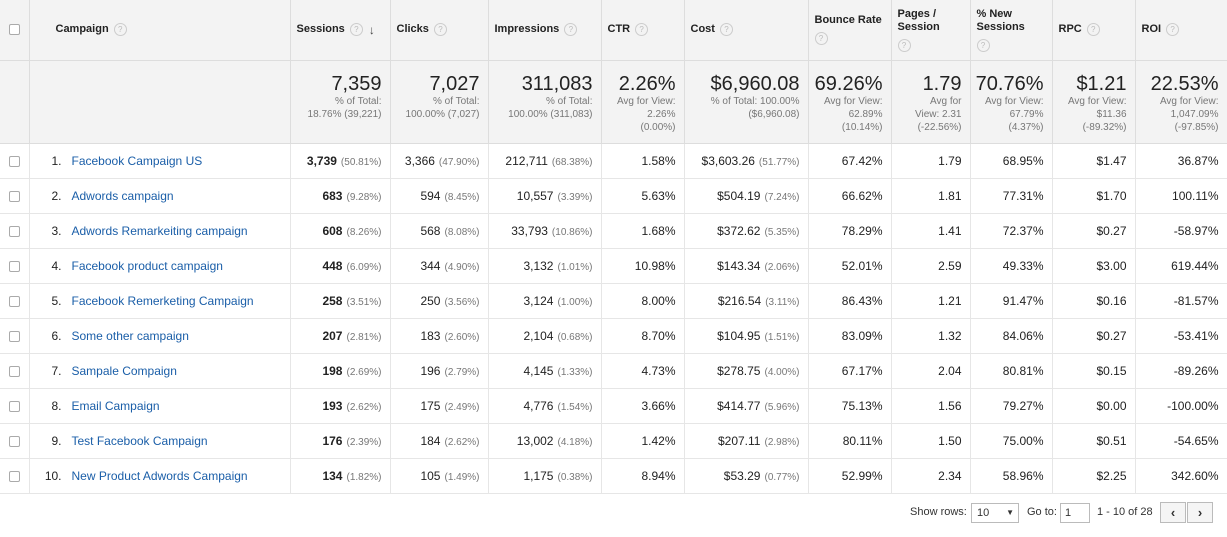  Describe the element at coordinates (1094, 371) in the screenshot. I see `rpc-cell: $0.15` at that location.